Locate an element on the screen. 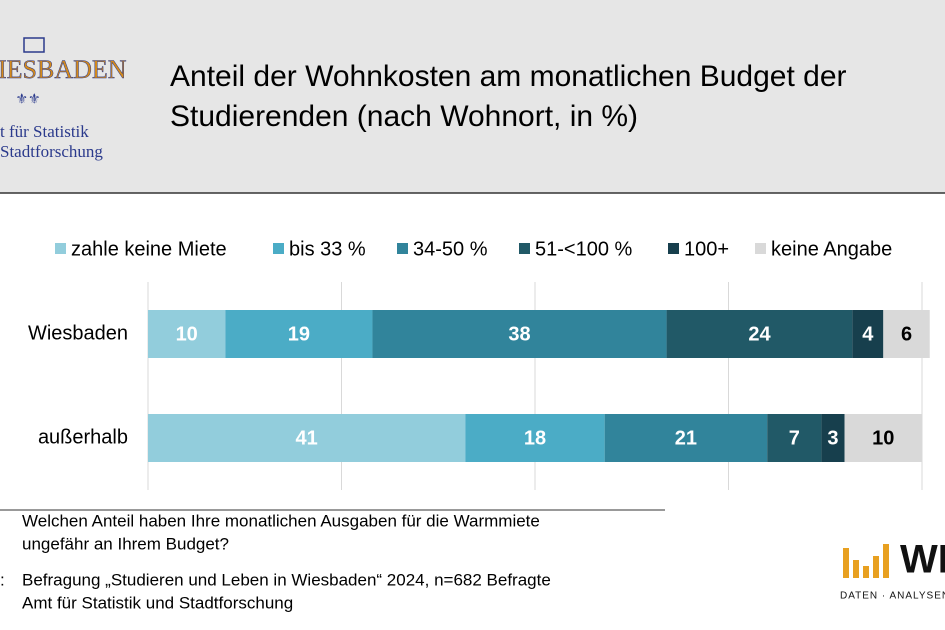 Image resolution: width=945 pixels, height=630 pixels. brand-tagline: DATEN · ANALYSEN · is located at coordinates (892, 596).